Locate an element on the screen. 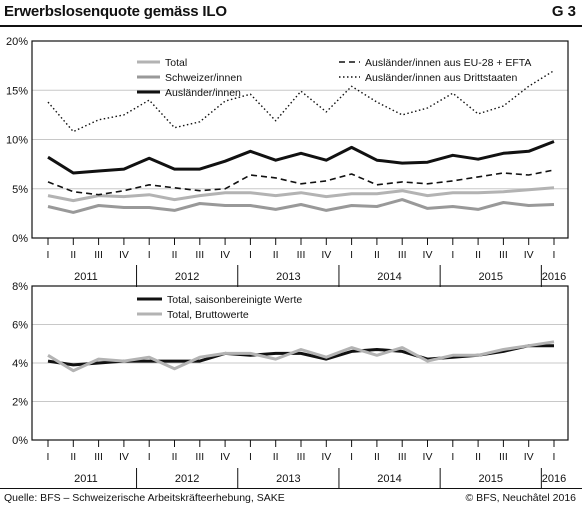  figure-id: G 3 is located at coordinates (563, 11).